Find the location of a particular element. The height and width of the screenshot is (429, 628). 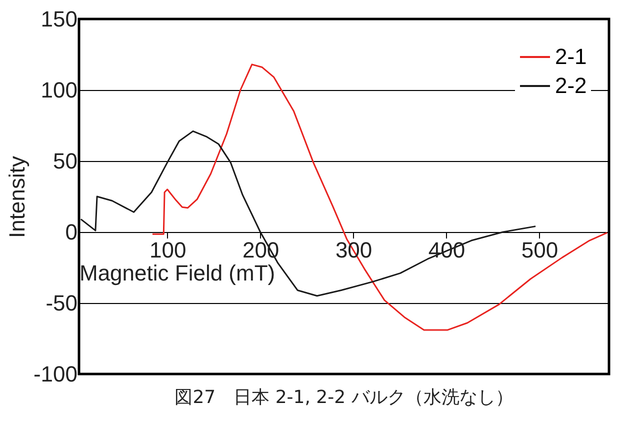

y-tick-label: -100 is located at coordinates (55, 374).